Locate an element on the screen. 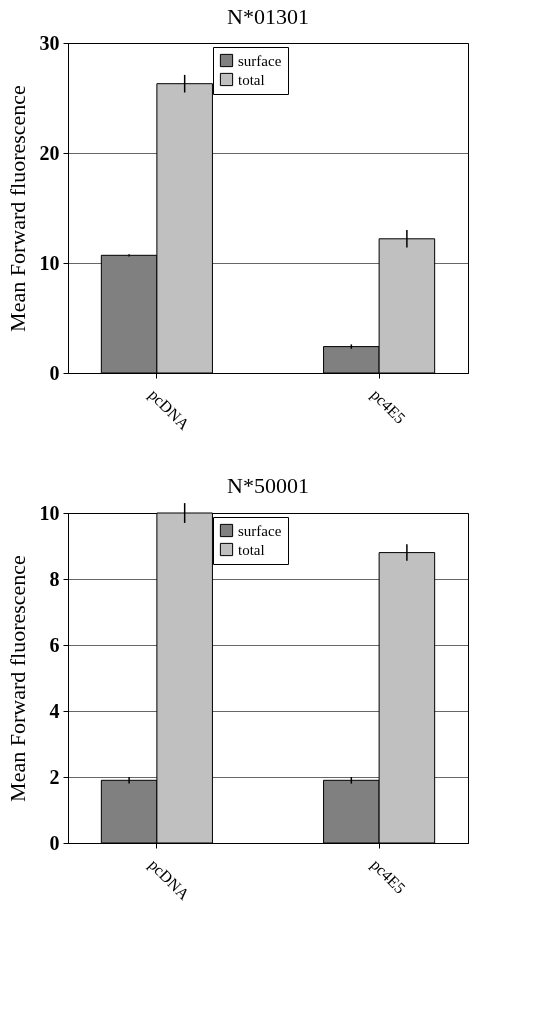 The image size is (552, 1018). y-tick-label: 4 is located at coordinates (54, 710).